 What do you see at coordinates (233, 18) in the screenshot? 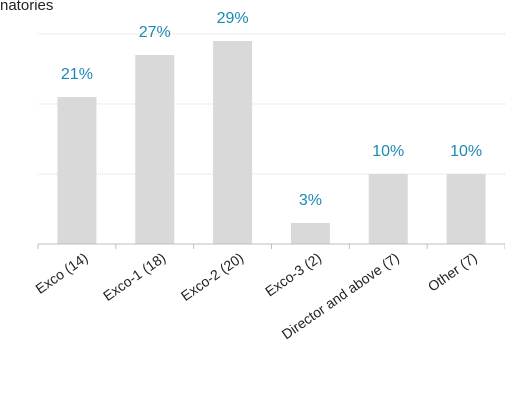
I see `data-label-2: 29%` at bounding box center [233, 18].